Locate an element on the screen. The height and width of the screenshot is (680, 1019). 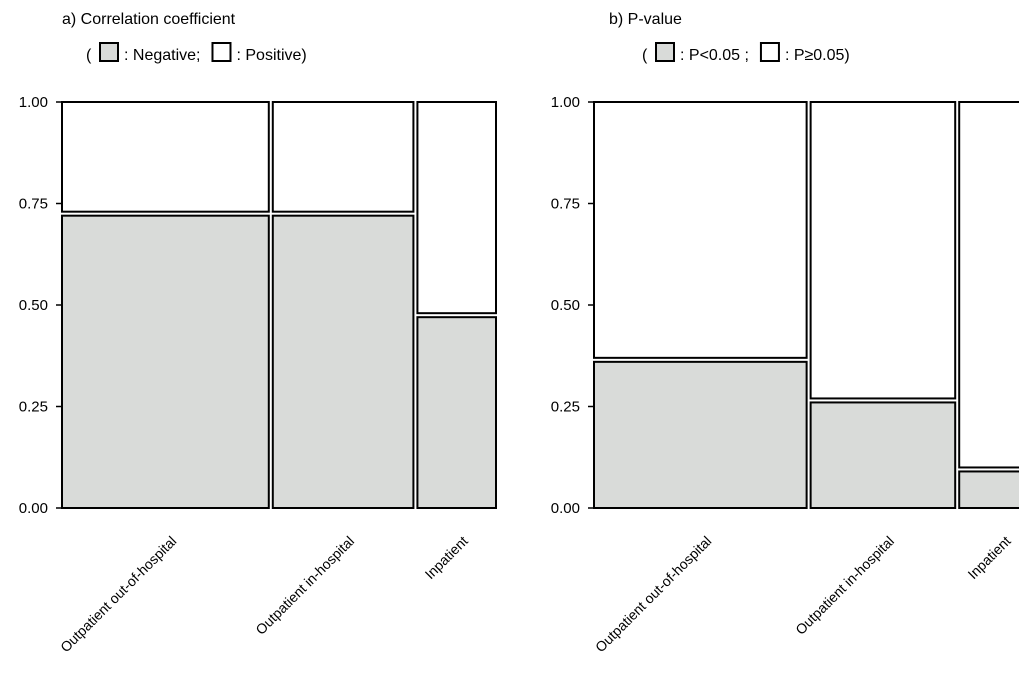
legend: ( : P<0.05 ; : P≥0.05) is located at coordinates (746, 53).